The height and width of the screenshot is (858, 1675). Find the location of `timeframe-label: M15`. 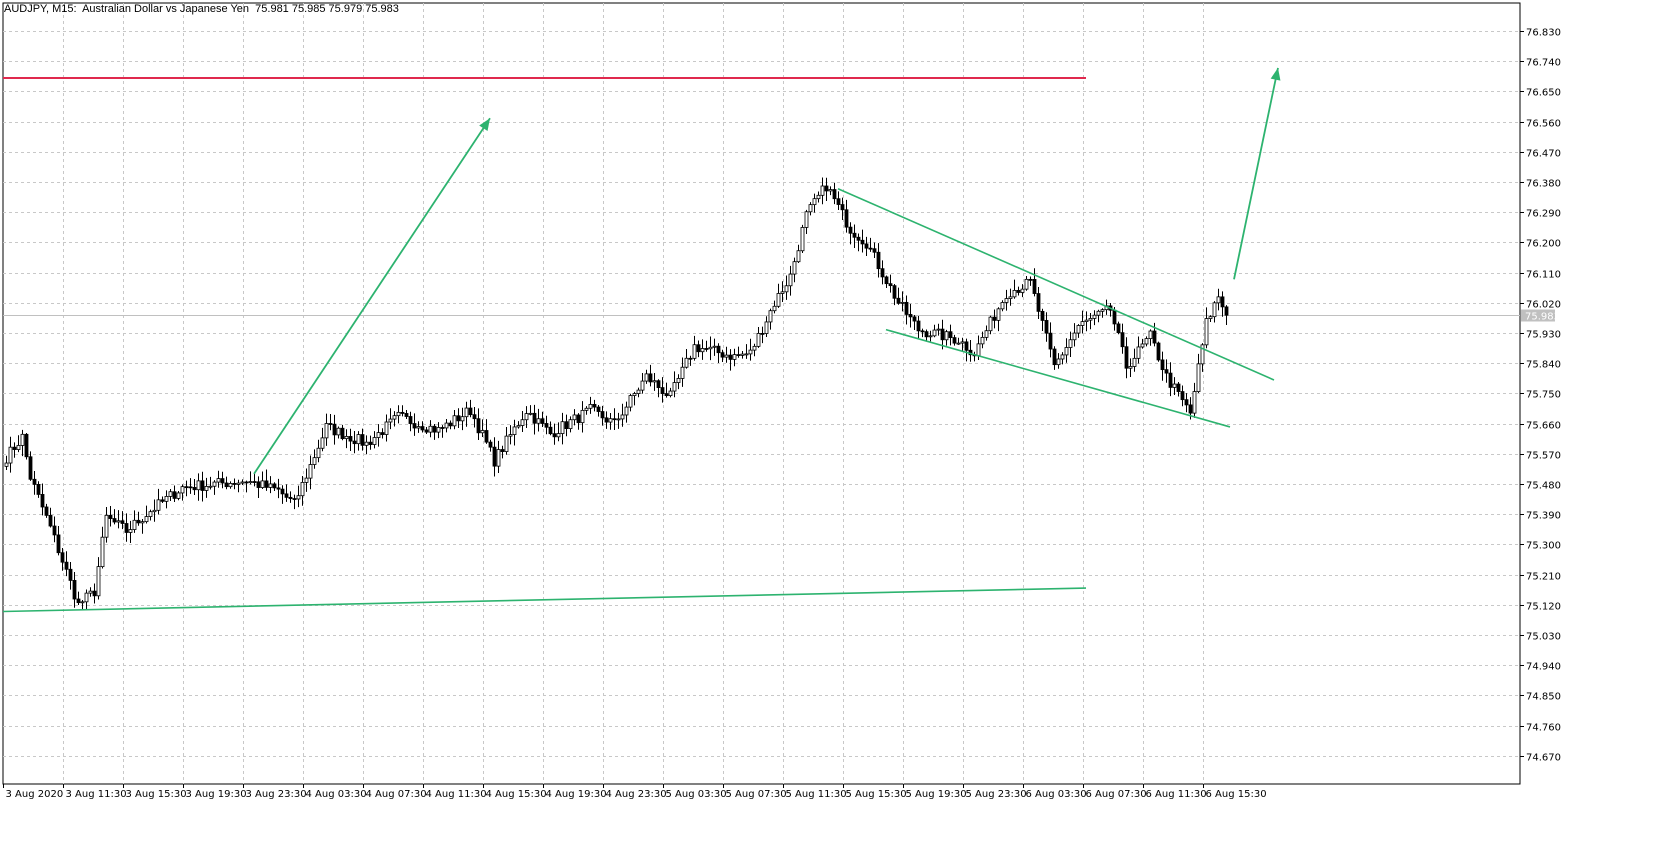

timeframe-label: M15 is located at coordinates (63, 9).